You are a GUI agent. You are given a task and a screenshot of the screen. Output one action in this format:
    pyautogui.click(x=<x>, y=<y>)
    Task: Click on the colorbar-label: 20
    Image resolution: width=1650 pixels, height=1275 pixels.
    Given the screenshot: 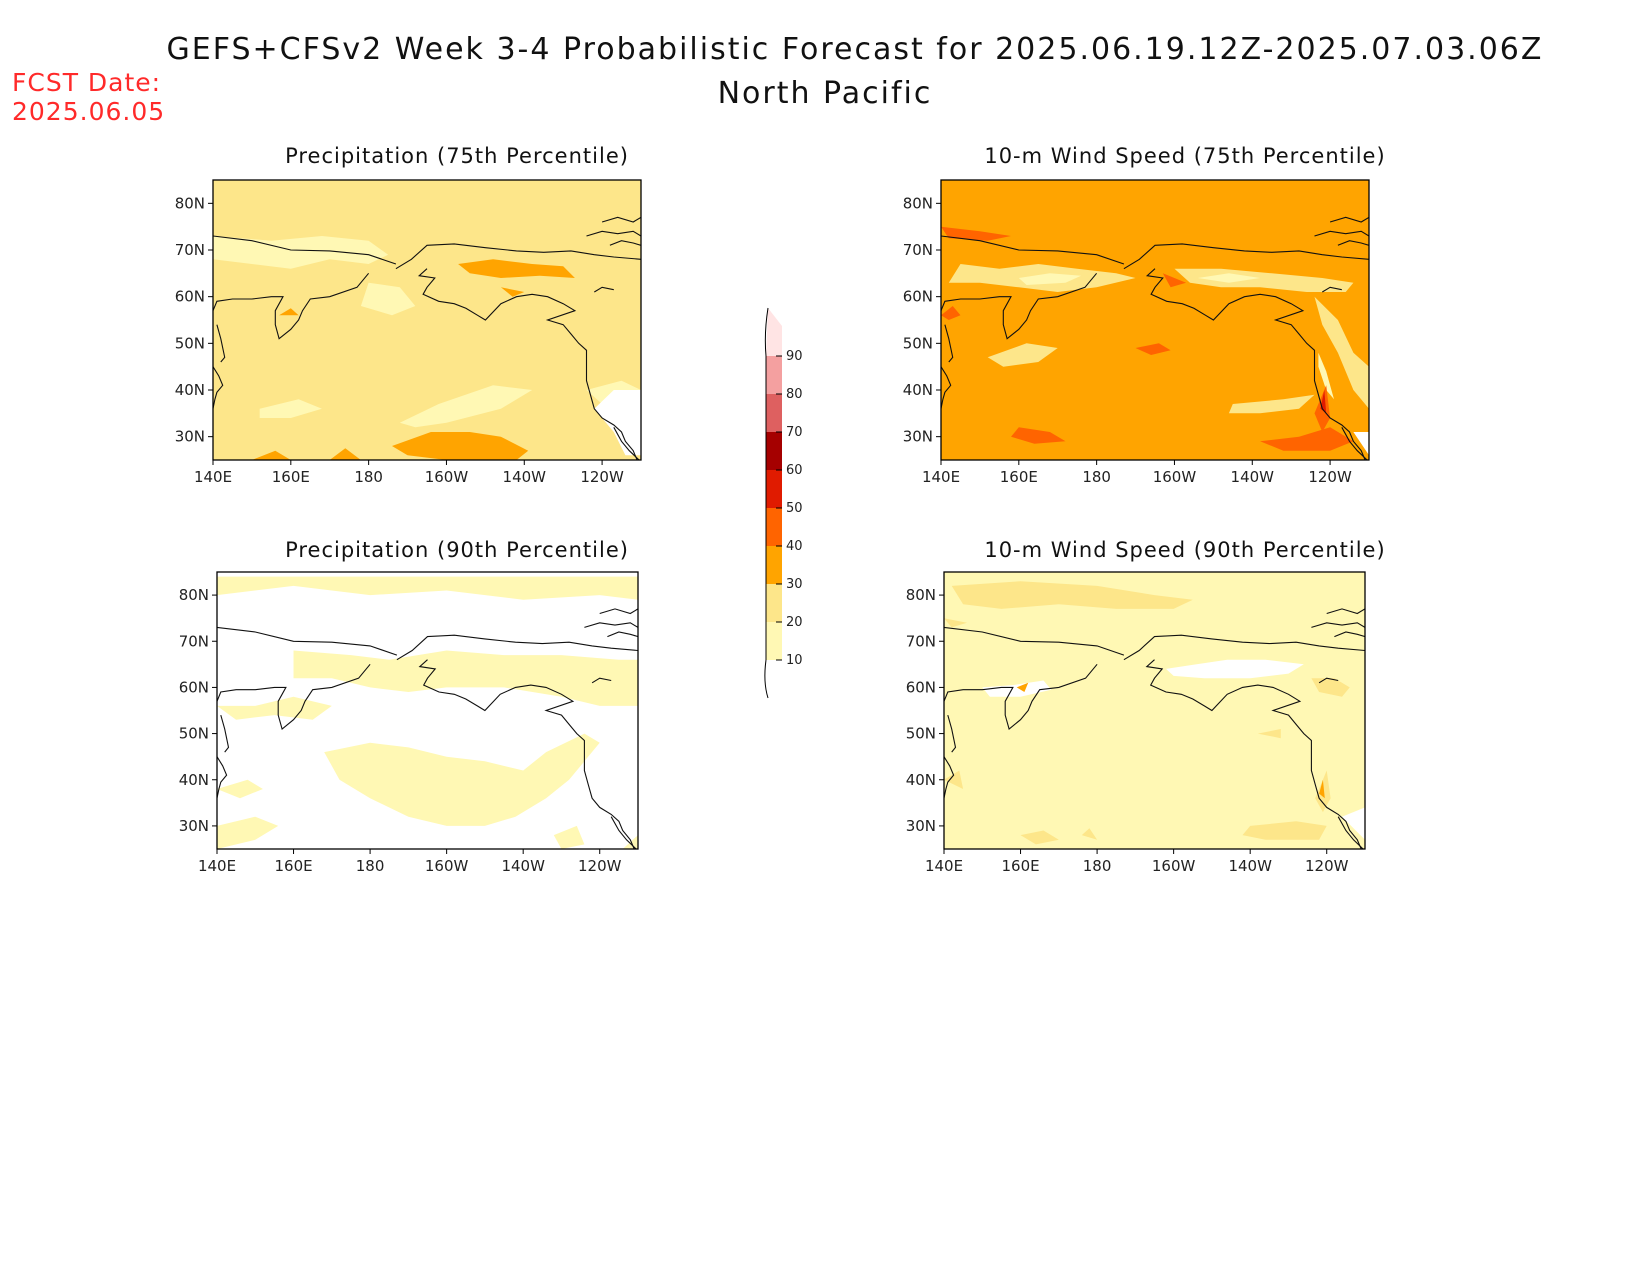 What is the action you would take?
    pyautogui.click(x=794, y=622)
    